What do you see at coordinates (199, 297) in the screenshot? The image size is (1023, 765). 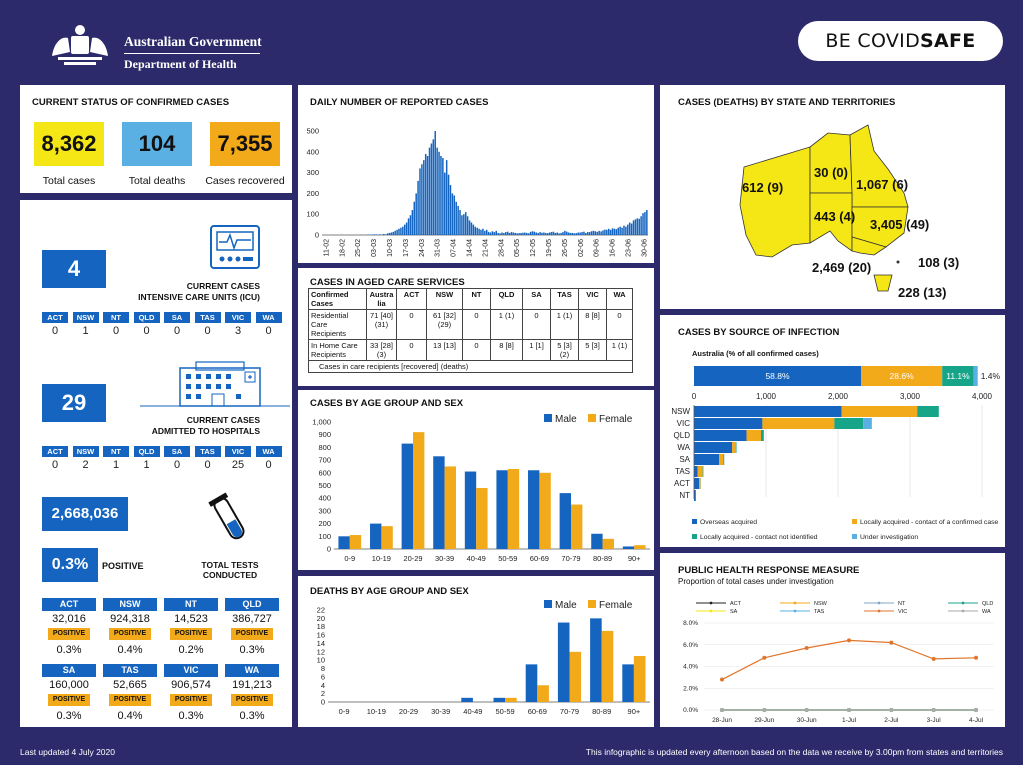 I see `icu-caption-2: INTENSIVE CARE UNITS (ICU)` at bounding box center [199, 297].